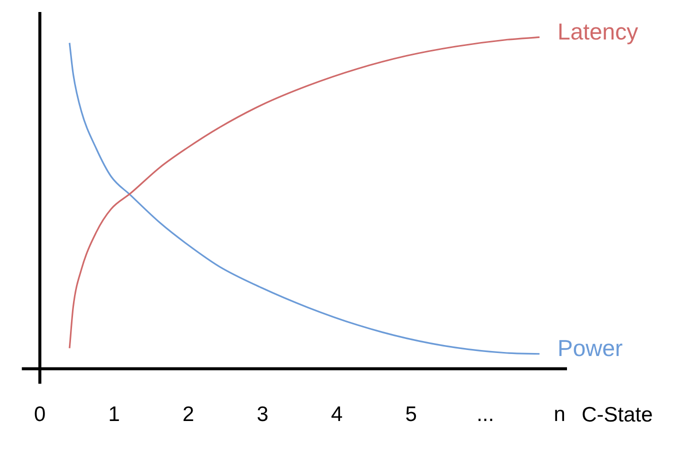 This screenshot has width=681, height=468. What do you see at coordinates (188, 414) in the screenshot?
I see `x-tick-label: 2` at bounding box center [188, 414].